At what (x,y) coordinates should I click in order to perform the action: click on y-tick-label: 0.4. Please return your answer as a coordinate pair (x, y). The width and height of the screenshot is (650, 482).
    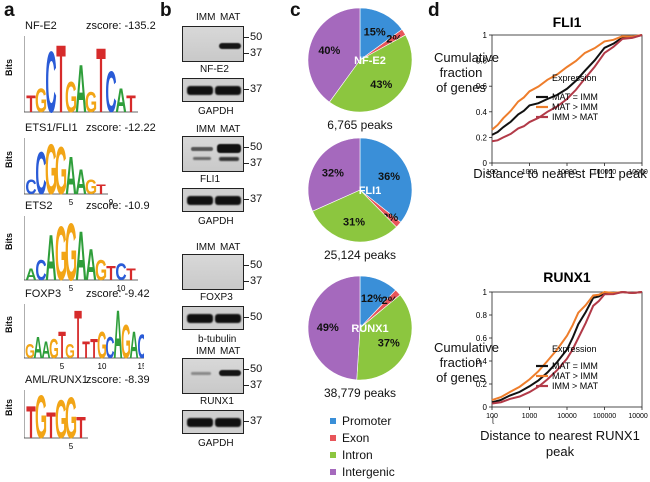
    Looking at the image, I should click on (482, 112).